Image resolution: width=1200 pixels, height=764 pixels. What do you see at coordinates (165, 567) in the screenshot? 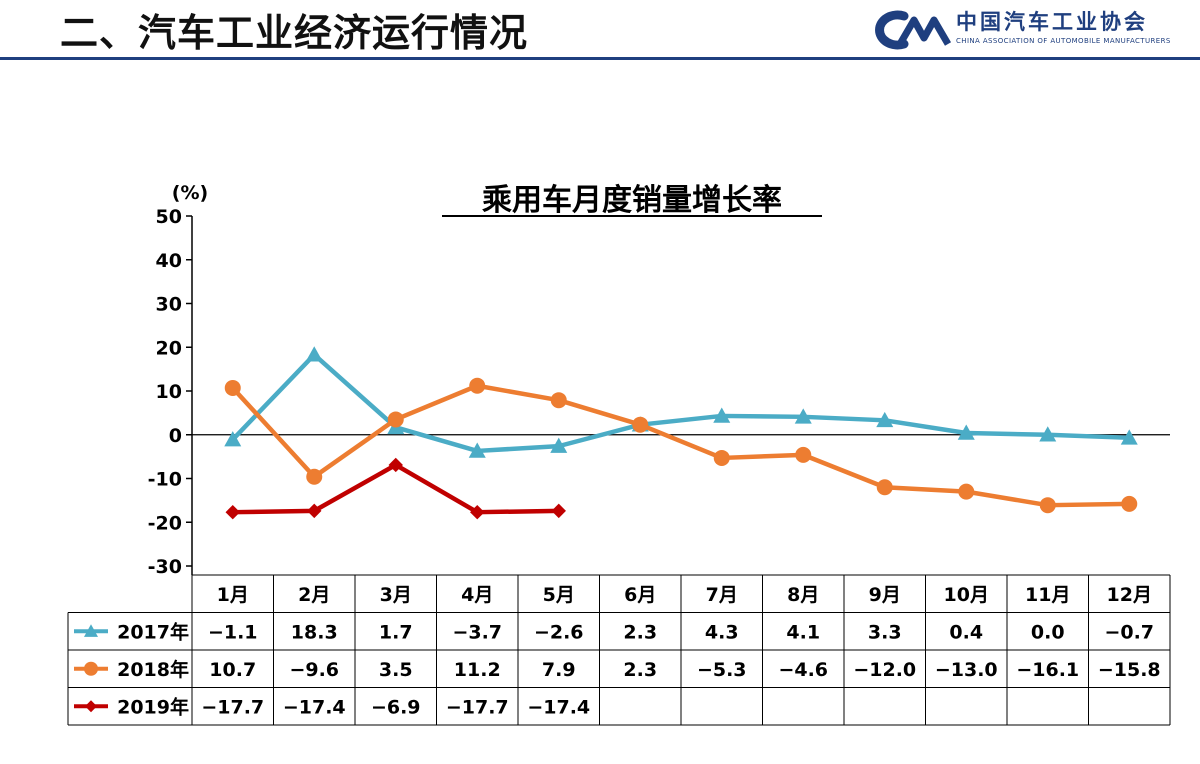
I see `y-tick-label: -30` at bounding box center [165, 567].